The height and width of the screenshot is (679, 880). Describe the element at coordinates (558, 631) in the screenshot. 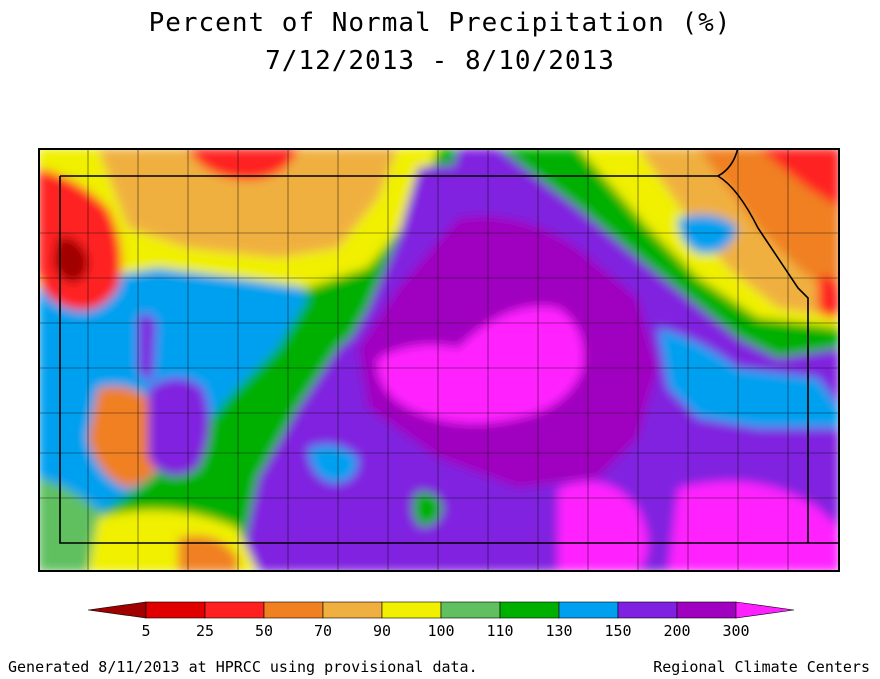

I see `legend-tick-label: 130` at that location.